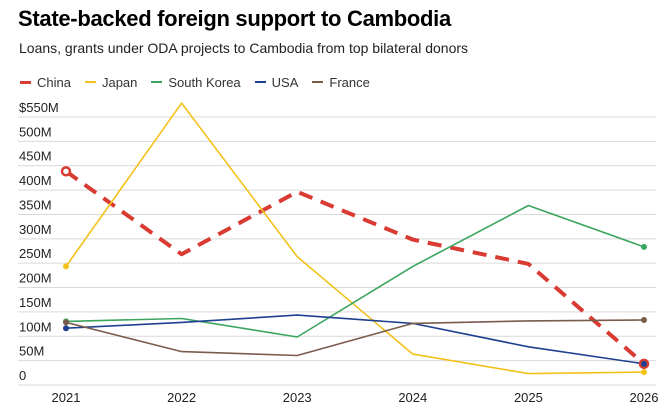  What do you see at coordinates (39, 107) in the screenshot?
I see `y-tick-label: $550M` at bounding box center [39, 107].